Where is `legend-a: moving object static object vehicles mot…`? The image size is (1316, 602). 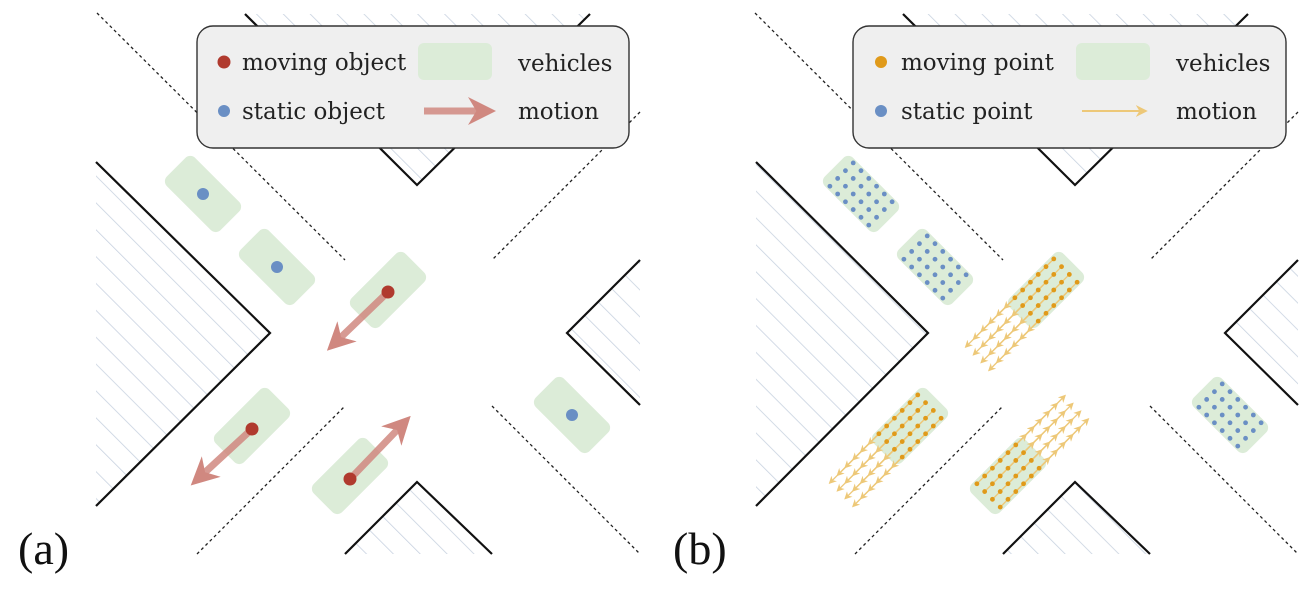
legend-a: moving object static object vehicles mot… is located at coordinates (413, 87).